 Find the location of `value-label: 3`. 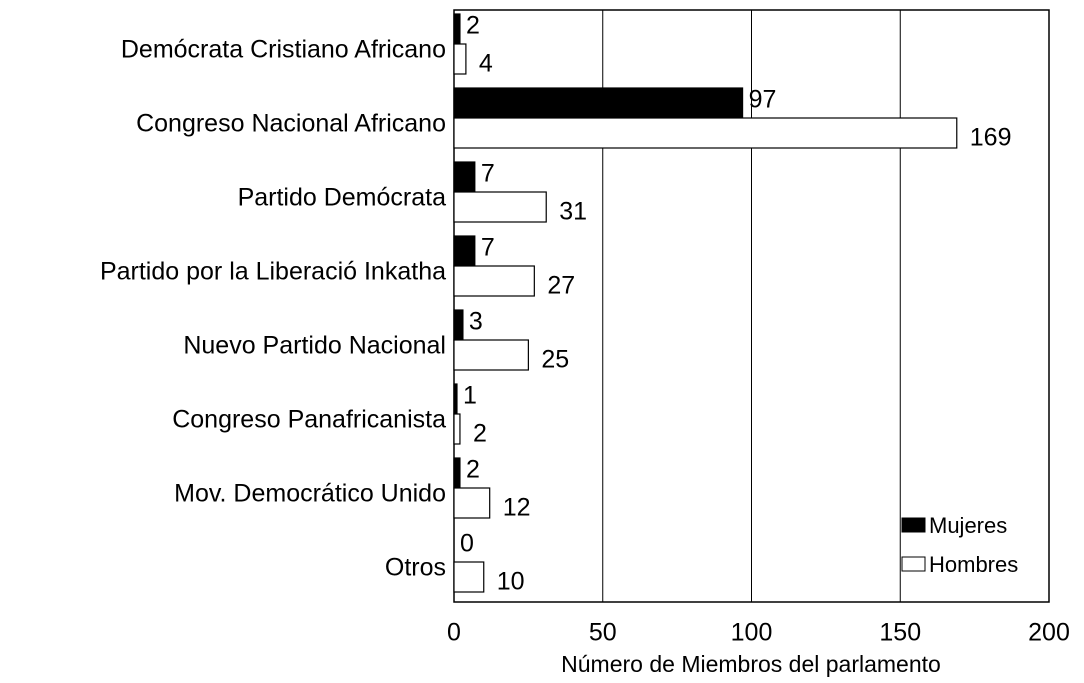

value-label: 3 is located at coordinates (476, 322).